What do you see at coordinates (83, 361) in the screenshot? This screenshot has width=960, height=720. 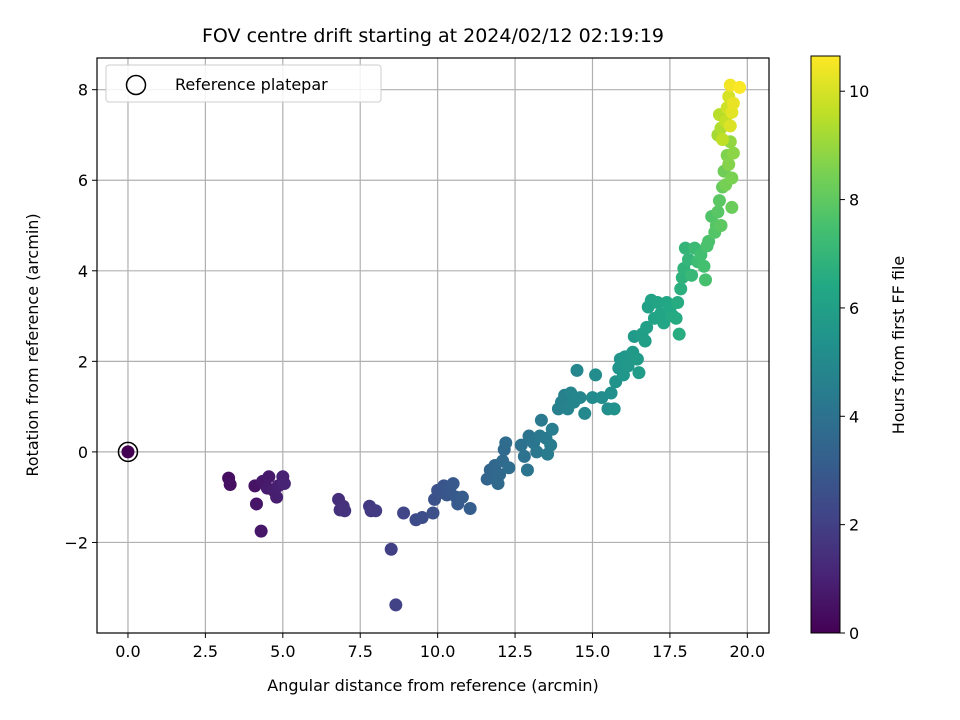 I see `y-tick-label: 2` at bounding box center [83, 361].